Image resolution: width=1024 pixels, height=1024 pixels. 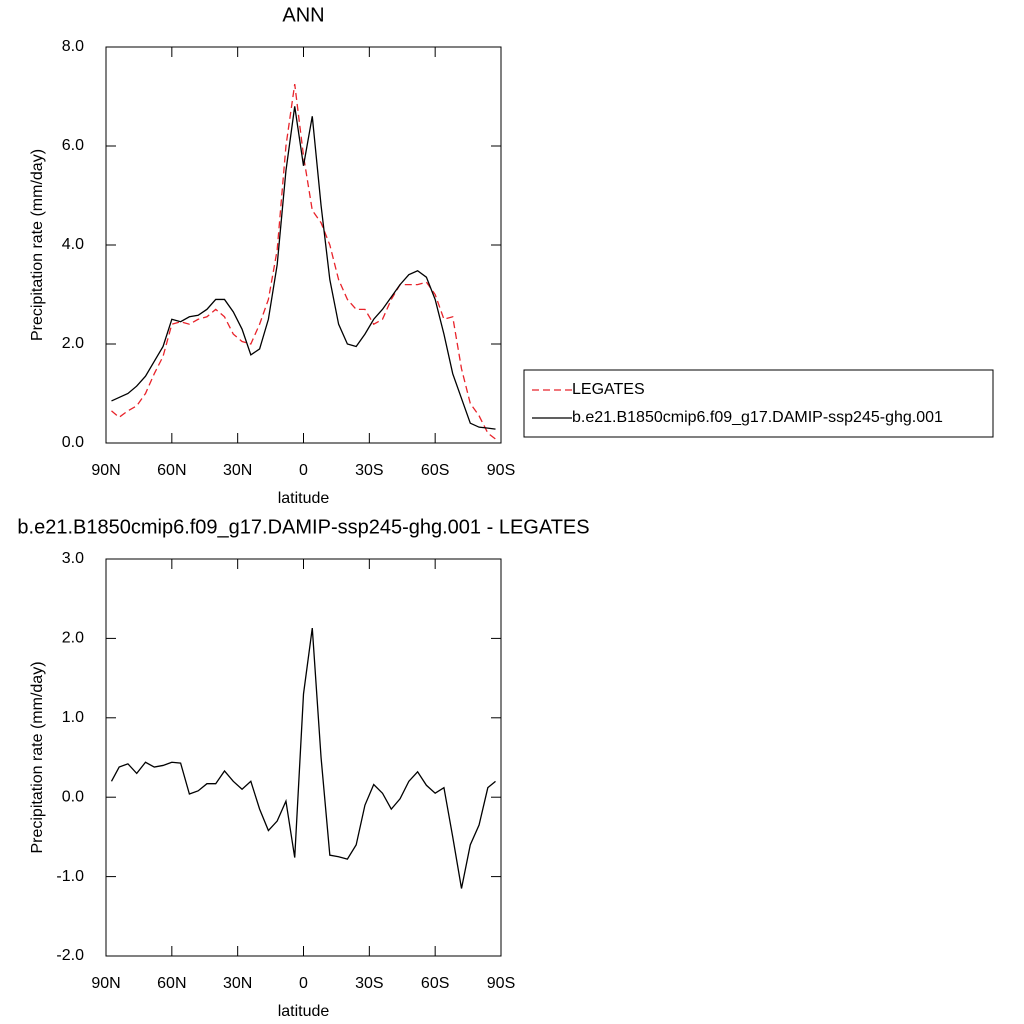 I want to click on y-tick-label: 8.0, so click(x=73, y=46).